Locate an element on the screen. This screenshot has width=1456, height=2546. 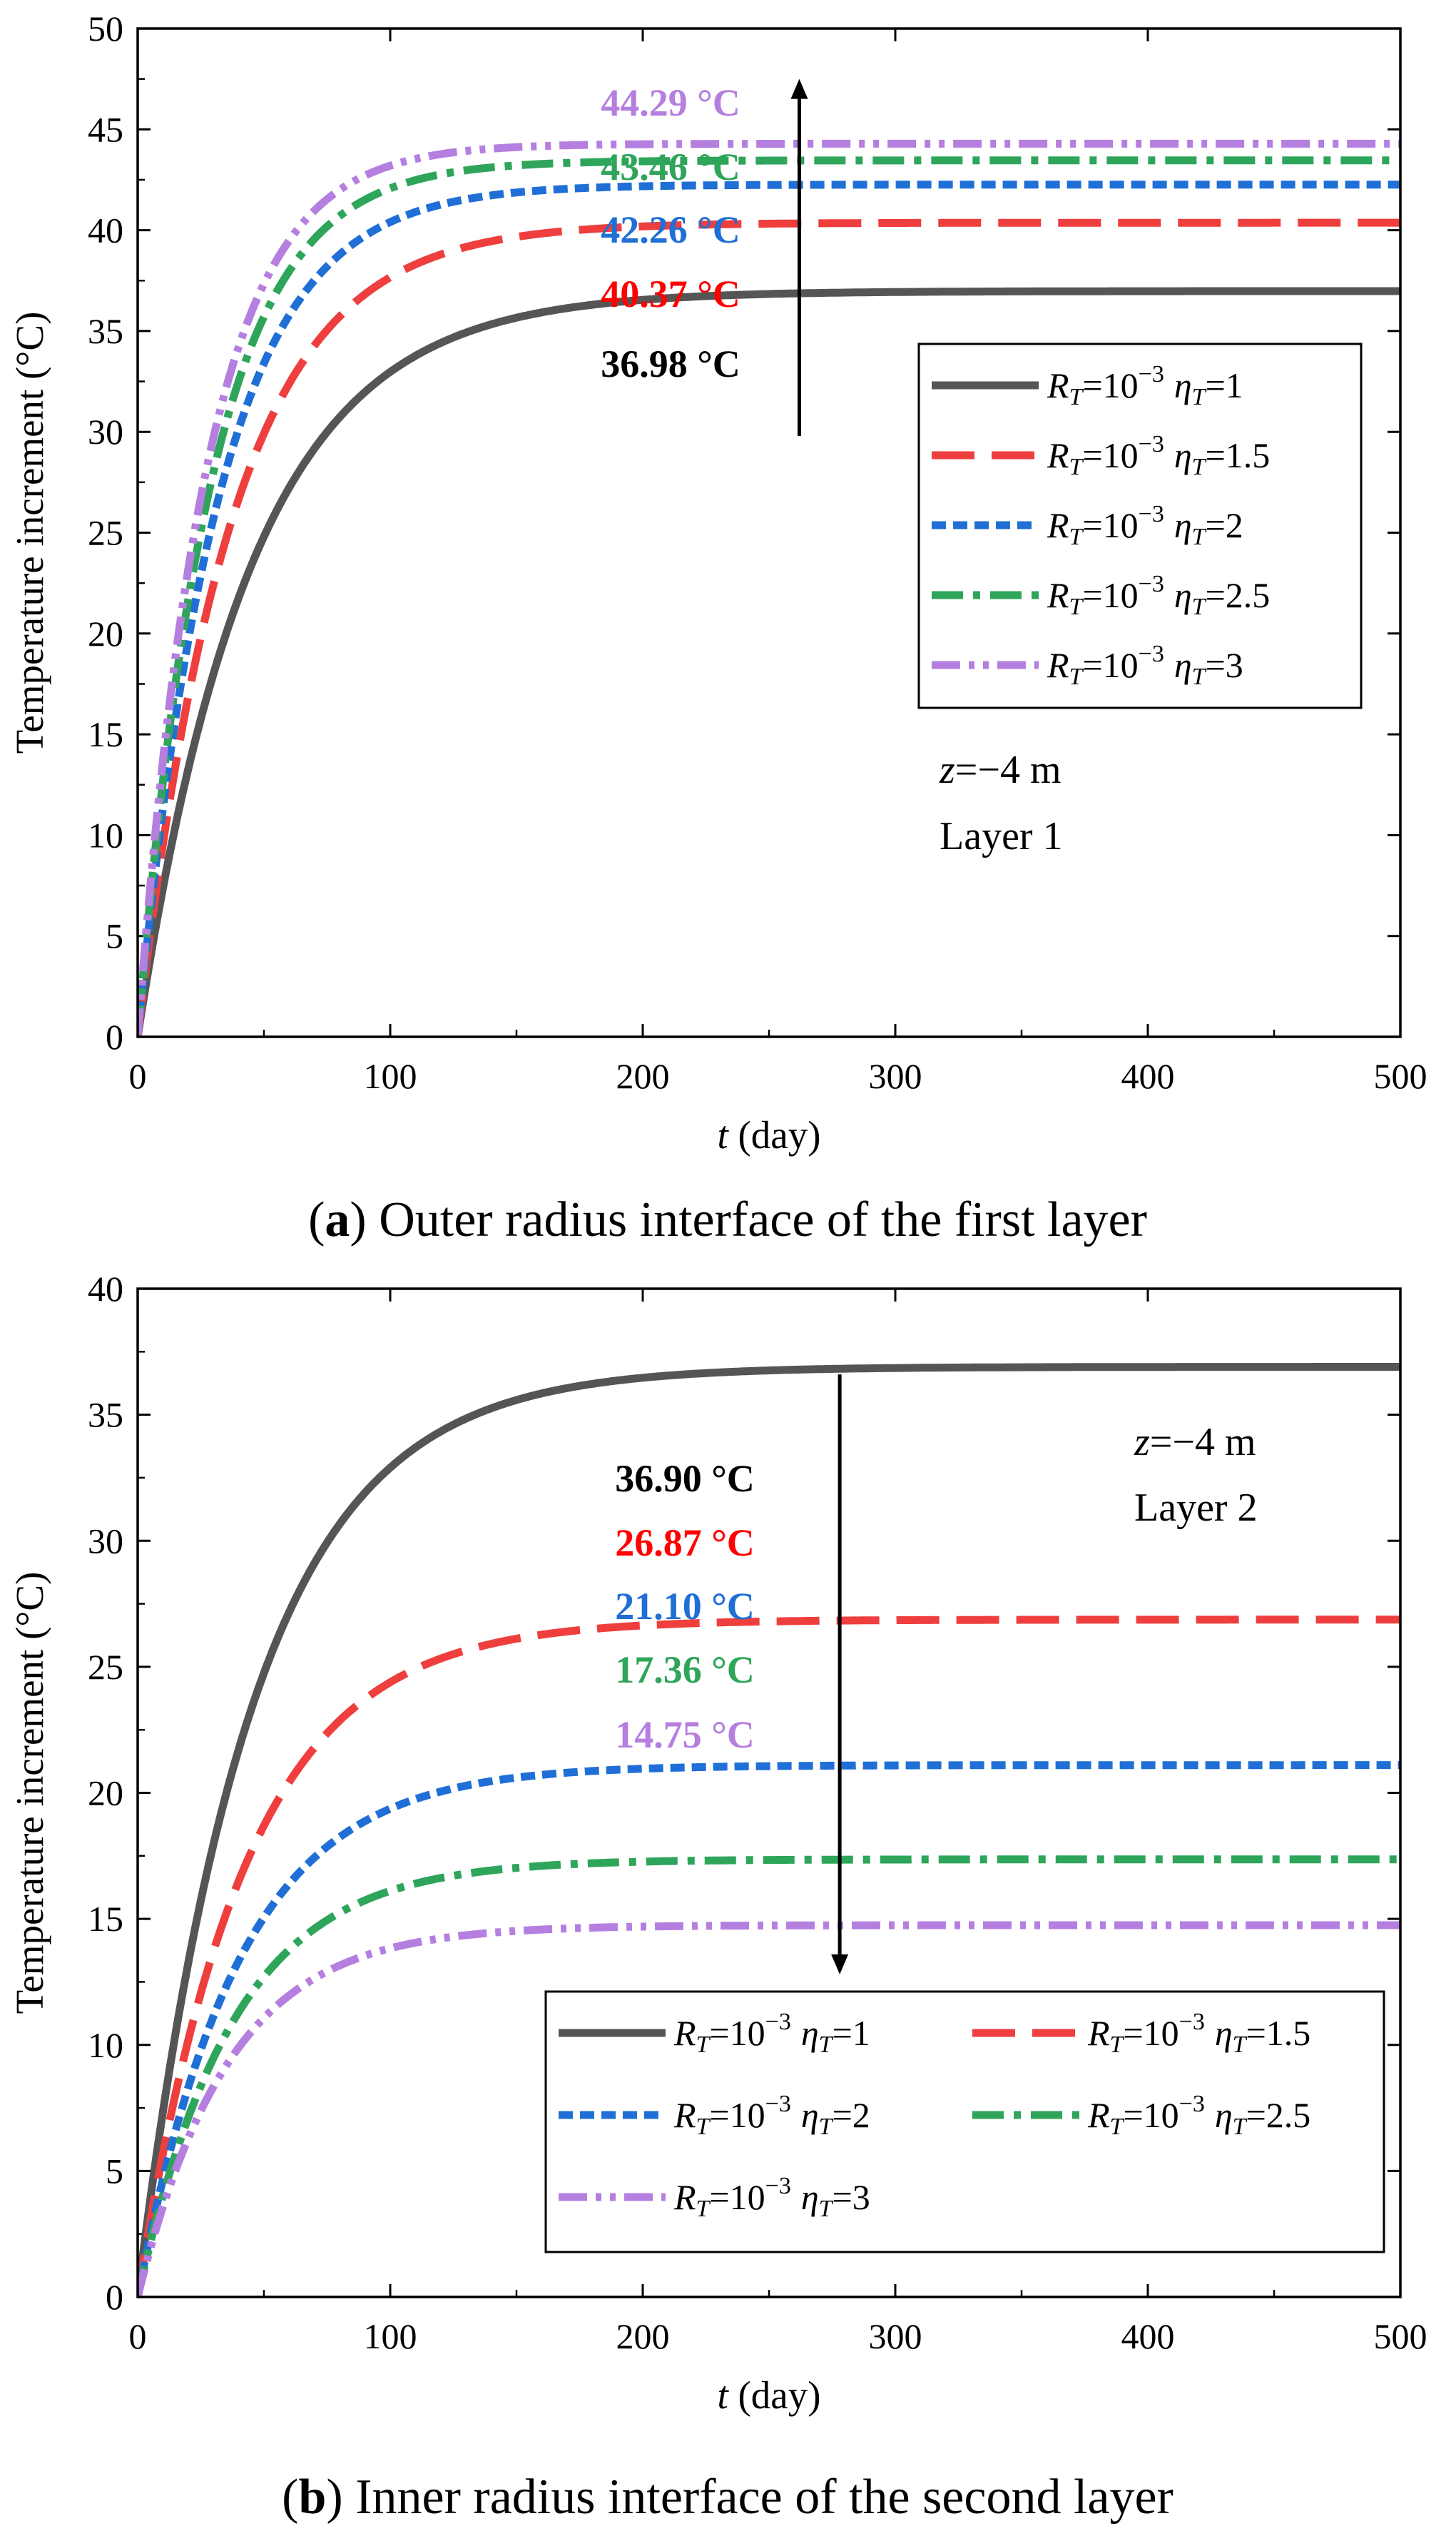
chart1-ytick-label: 40 is located at coordinates (105, 230).